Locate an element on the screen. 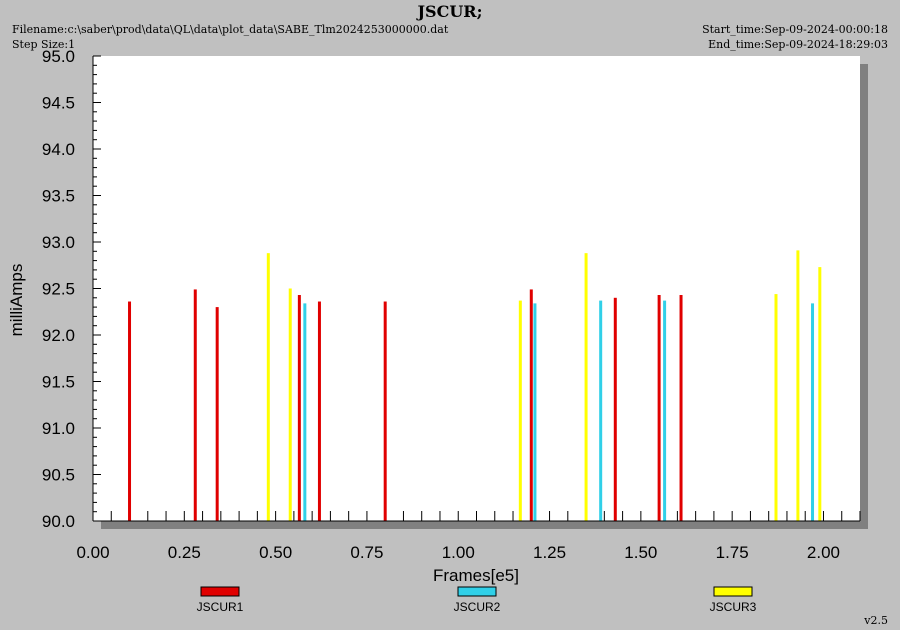  x-tick-label: 0.25 is located at coordinates (184, 552).